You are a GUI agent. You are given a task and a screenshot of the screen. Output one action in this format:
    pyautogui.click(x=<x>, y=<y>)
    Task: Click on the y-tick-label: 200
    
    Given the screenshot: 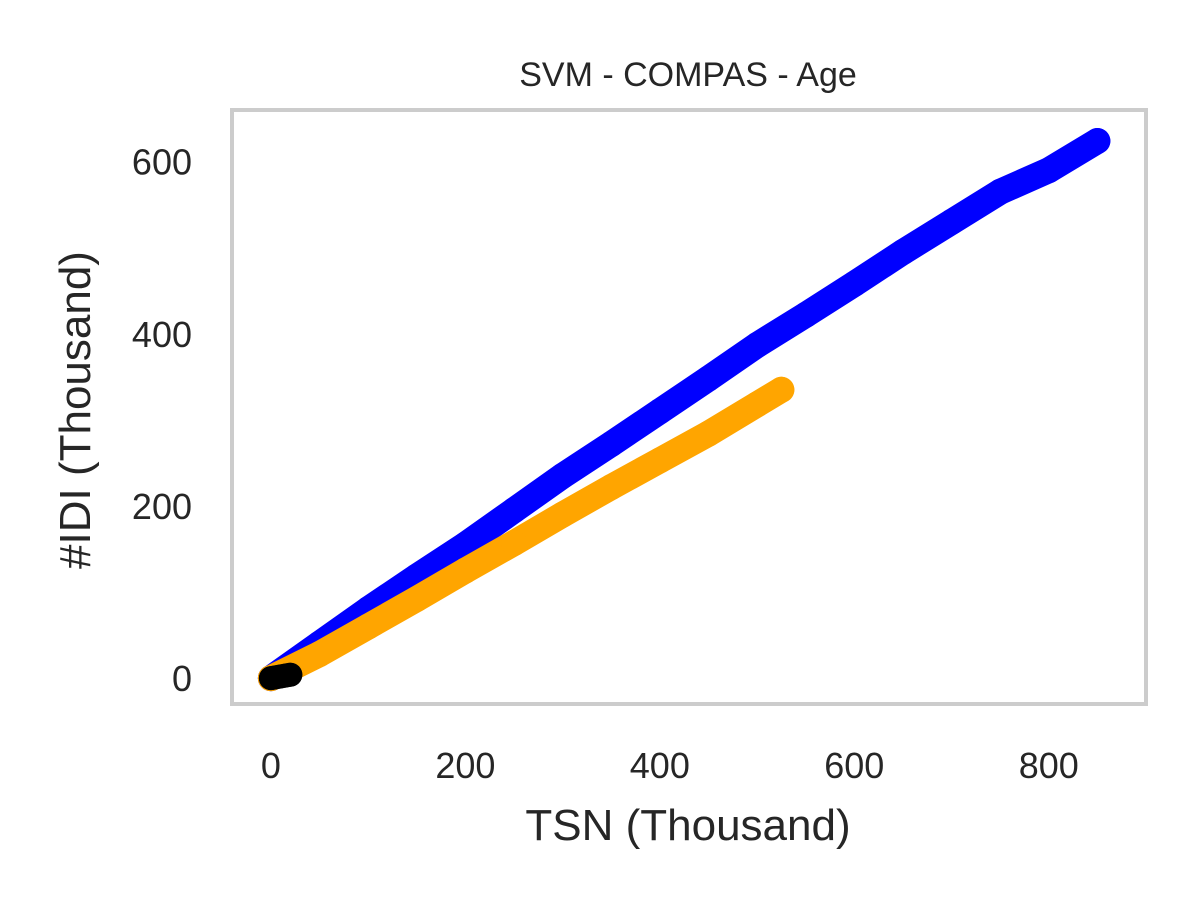 What is the action you would take?
    pyautogui.click(x=162, y=506)
    